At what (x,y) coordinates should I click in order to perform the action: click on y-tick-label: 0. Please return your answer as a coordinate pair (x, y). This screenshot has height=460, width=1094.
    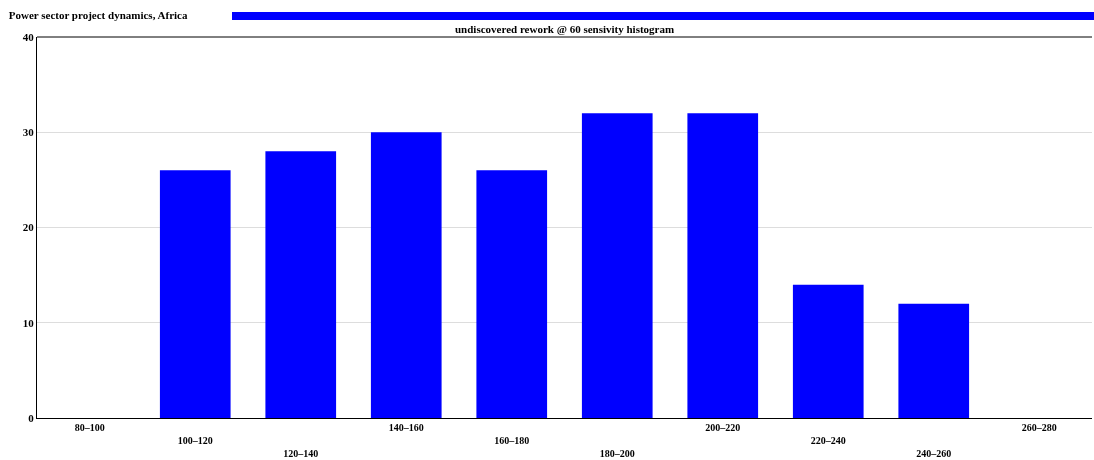
    Looking at the image, I should click on (31, 417).